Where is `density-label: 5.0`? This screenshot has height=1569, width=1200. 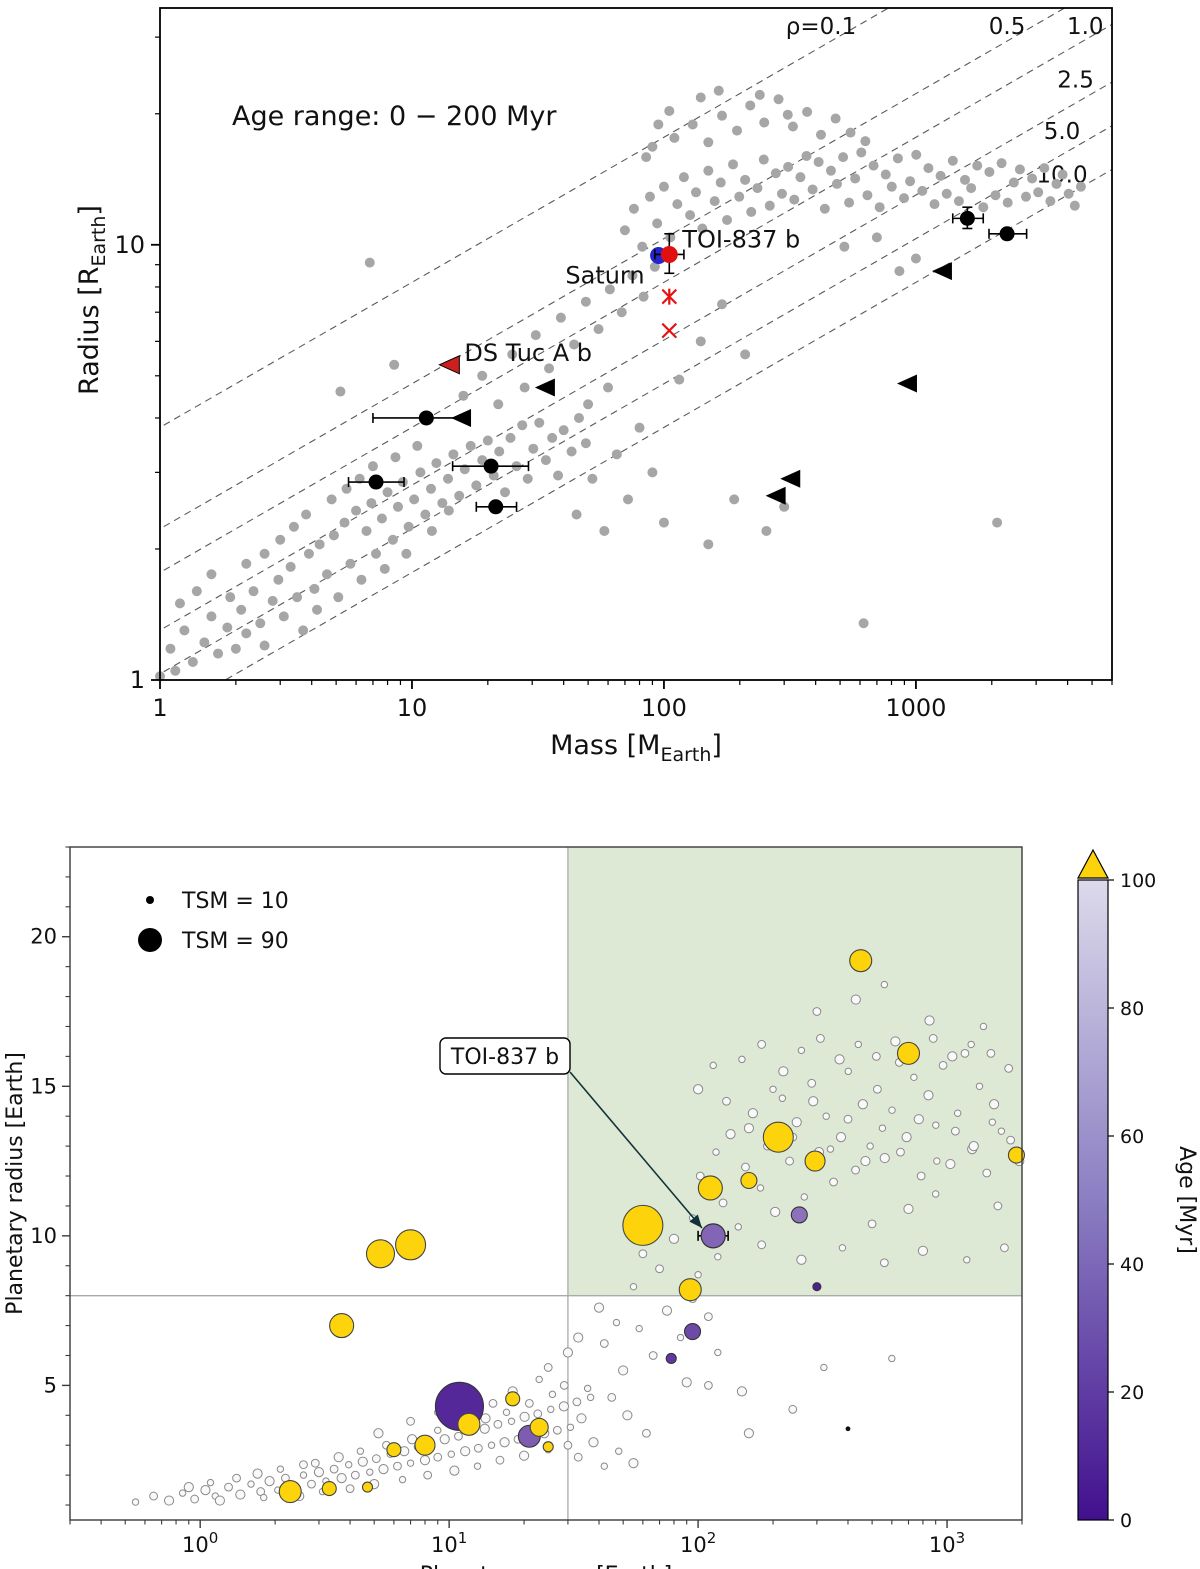
density-label: 5.0 is located at coordinates (1062, 132).